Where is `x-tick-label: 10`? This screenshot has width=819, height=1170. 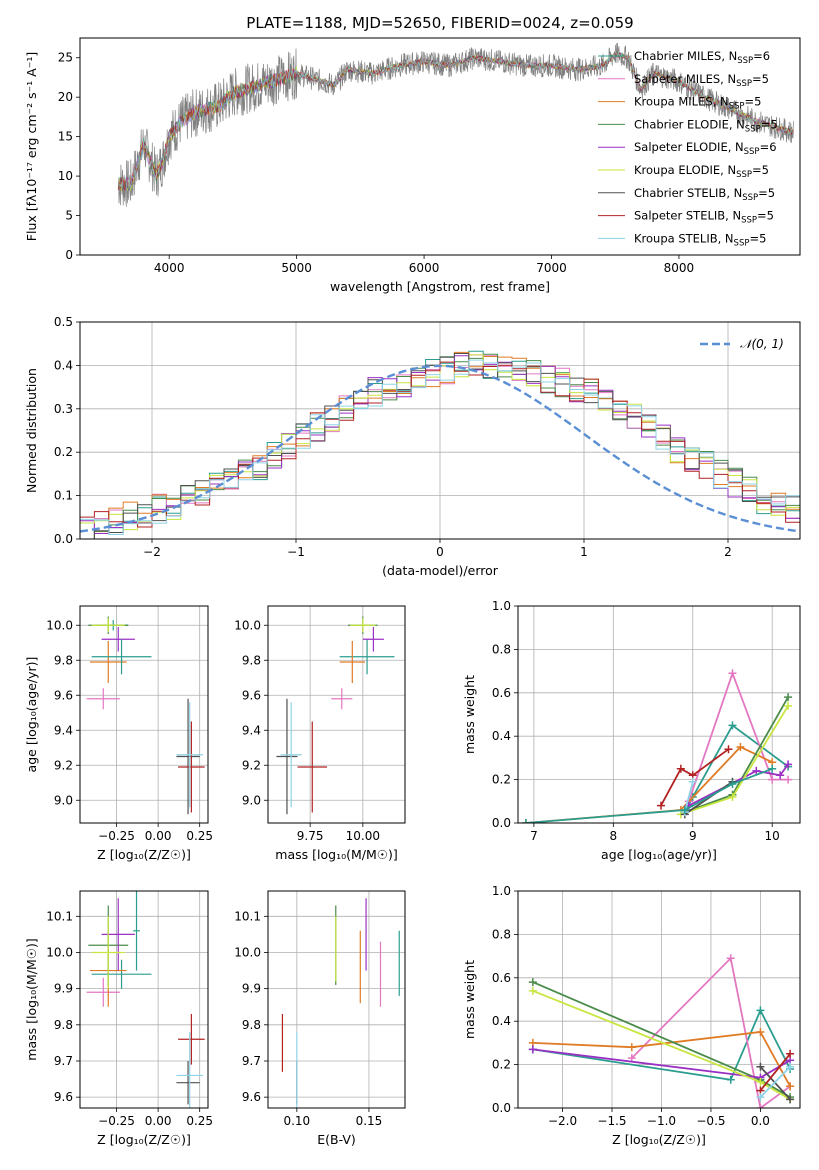
x-tick-label: 10 is located at coordinates (772, 836).